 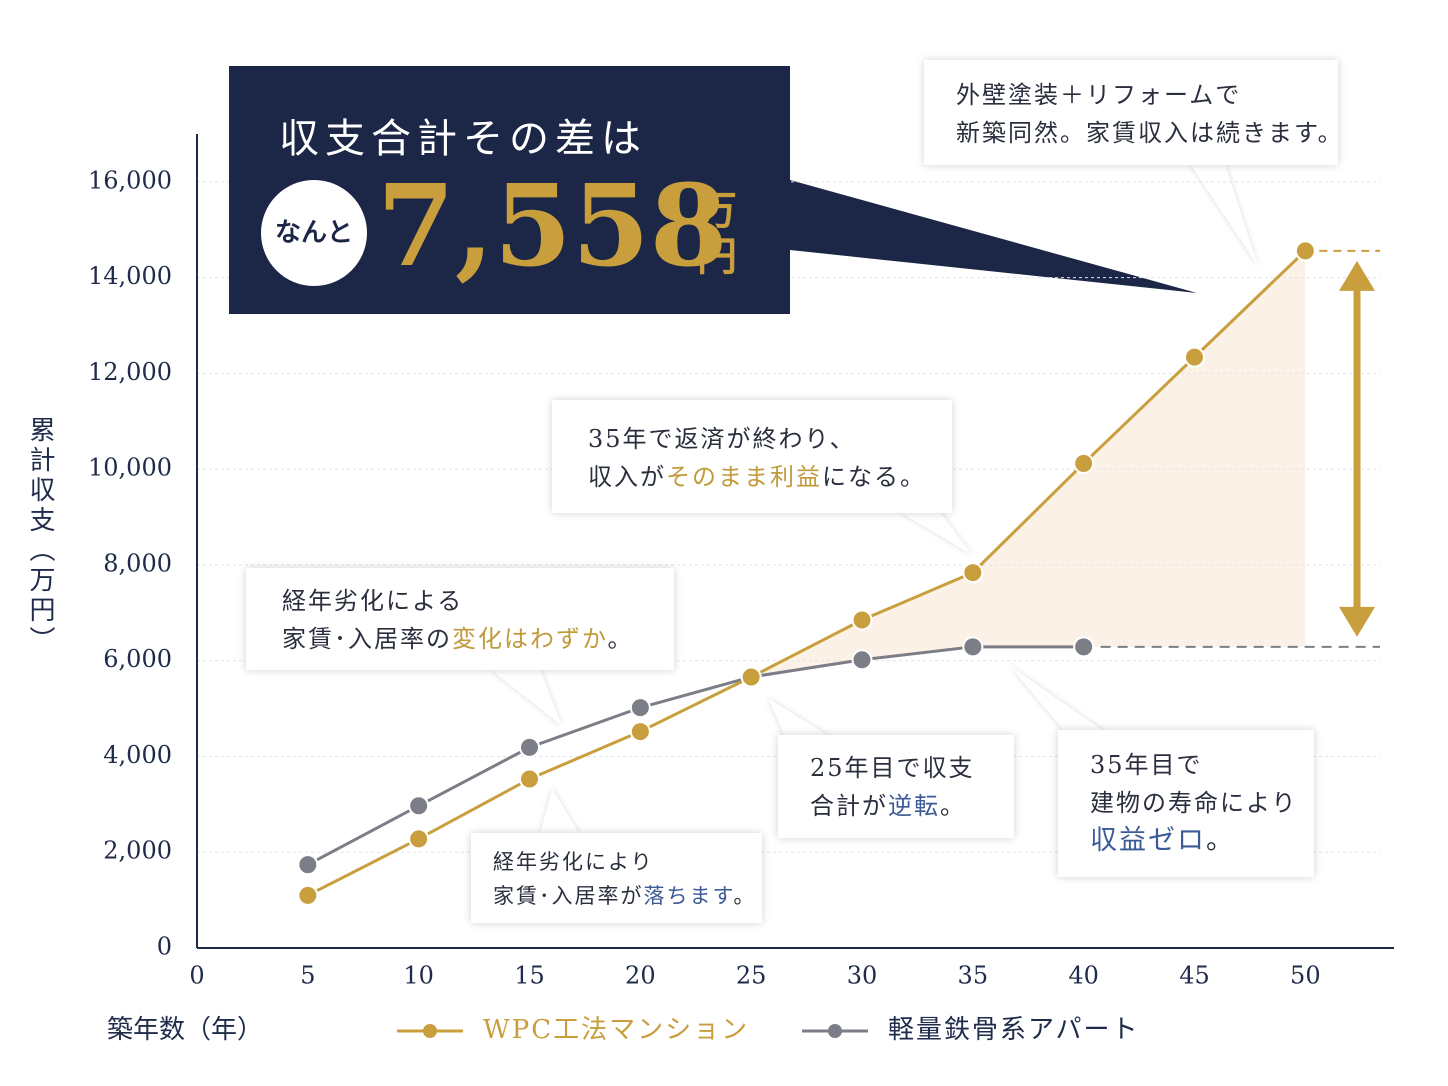 What do you see at coordinates (164, 947) in the screenshot?
I see `y-tick-label: 0` at bounding box center [164, 947].